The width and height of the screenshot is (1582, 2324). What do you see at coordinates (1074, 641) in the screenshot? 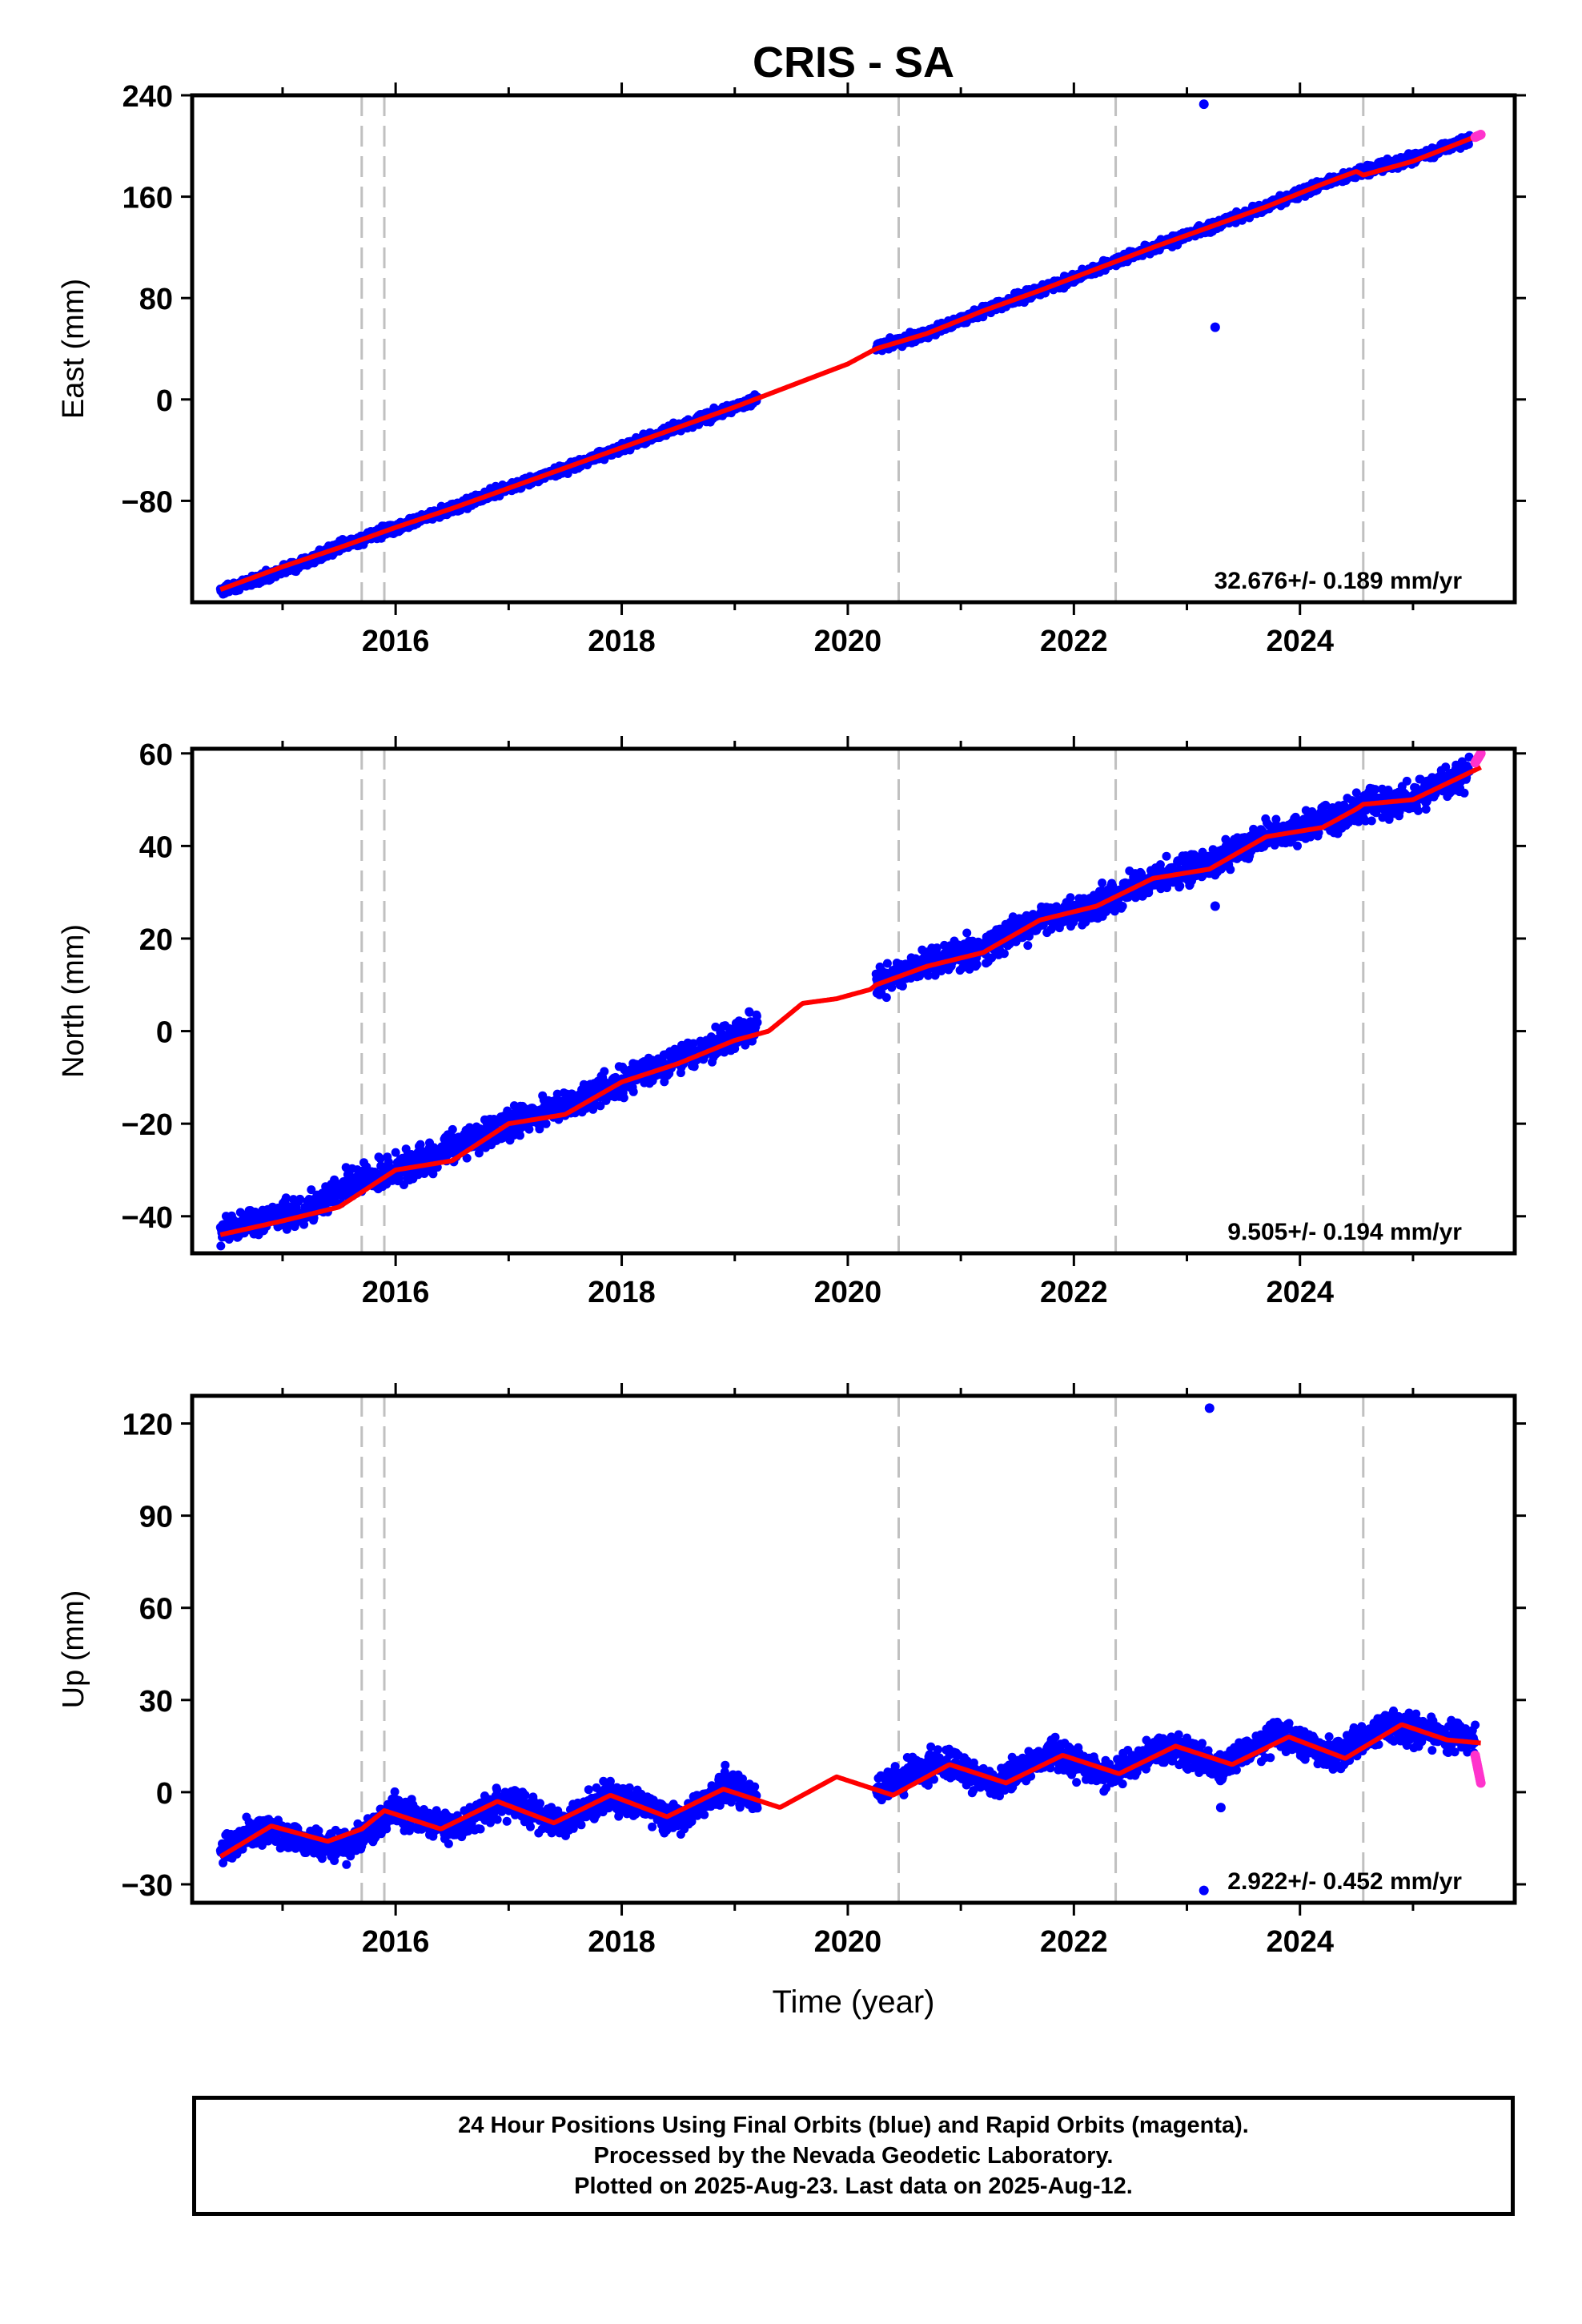
I see `x-tick-label: 2022` at bounding box center [1074, 641].